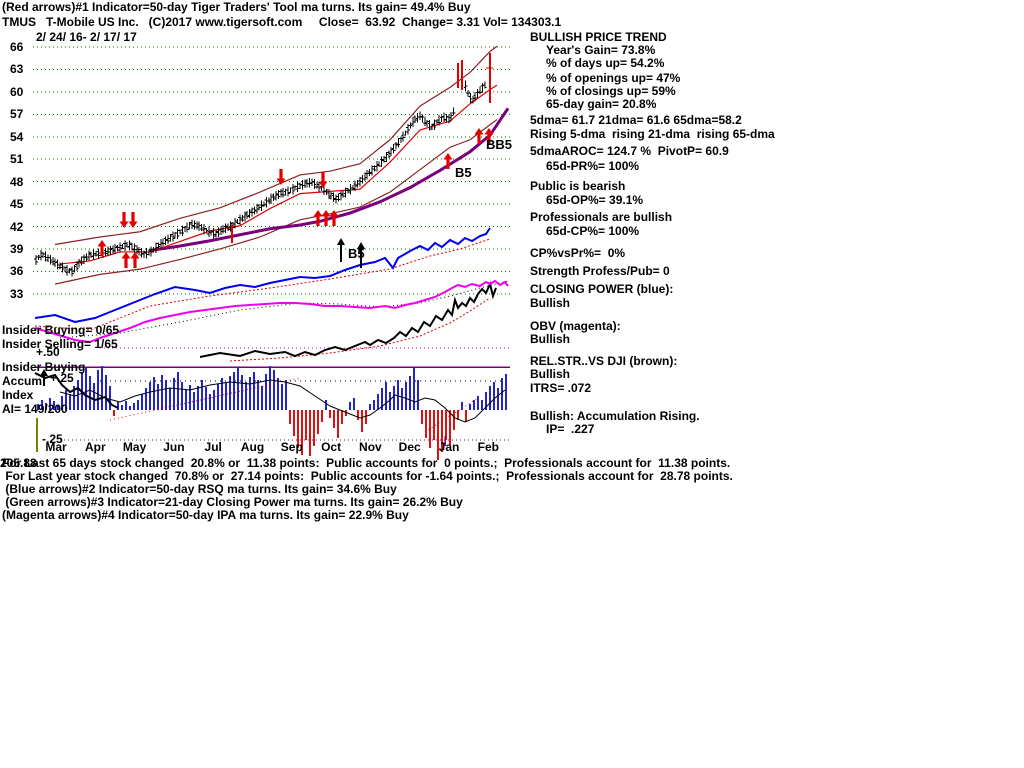  What do you see at coordinates (22, 381) in the screenshot?
I see `accum-label: Accum` at bounding box center [22, 381].